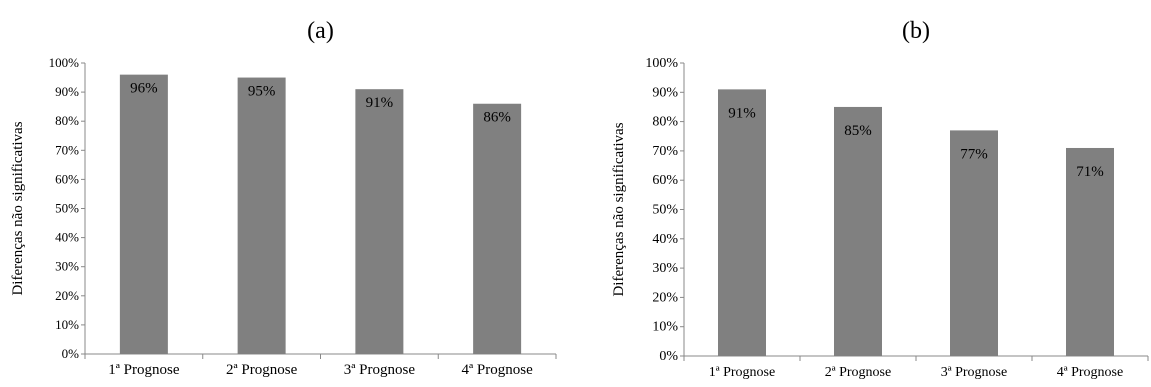 This screenshot has height=387, width=1151. I want to click on chart-title: (b), so click(916, 31).